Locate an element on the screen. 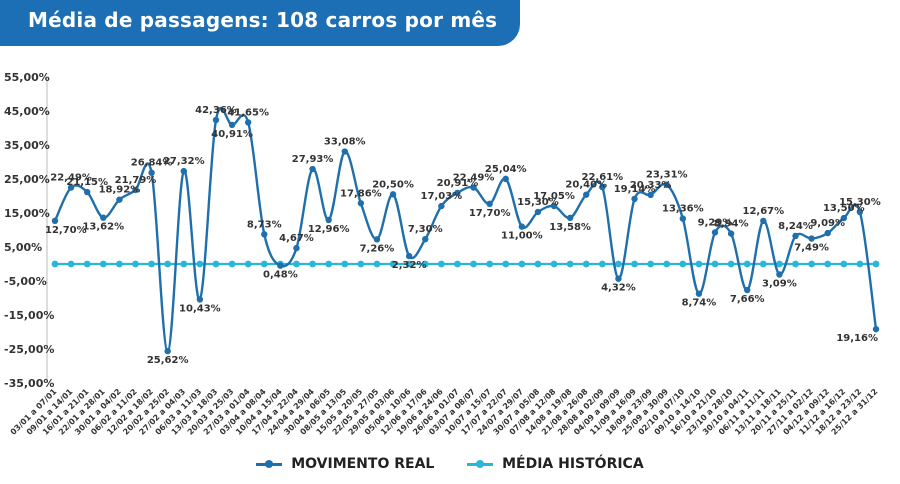 This screenshot has height=484, width=900. chart-legend: MOVIMENTO REAL MÉDIA HISTÓRICA is located at coordinates (450, 464).